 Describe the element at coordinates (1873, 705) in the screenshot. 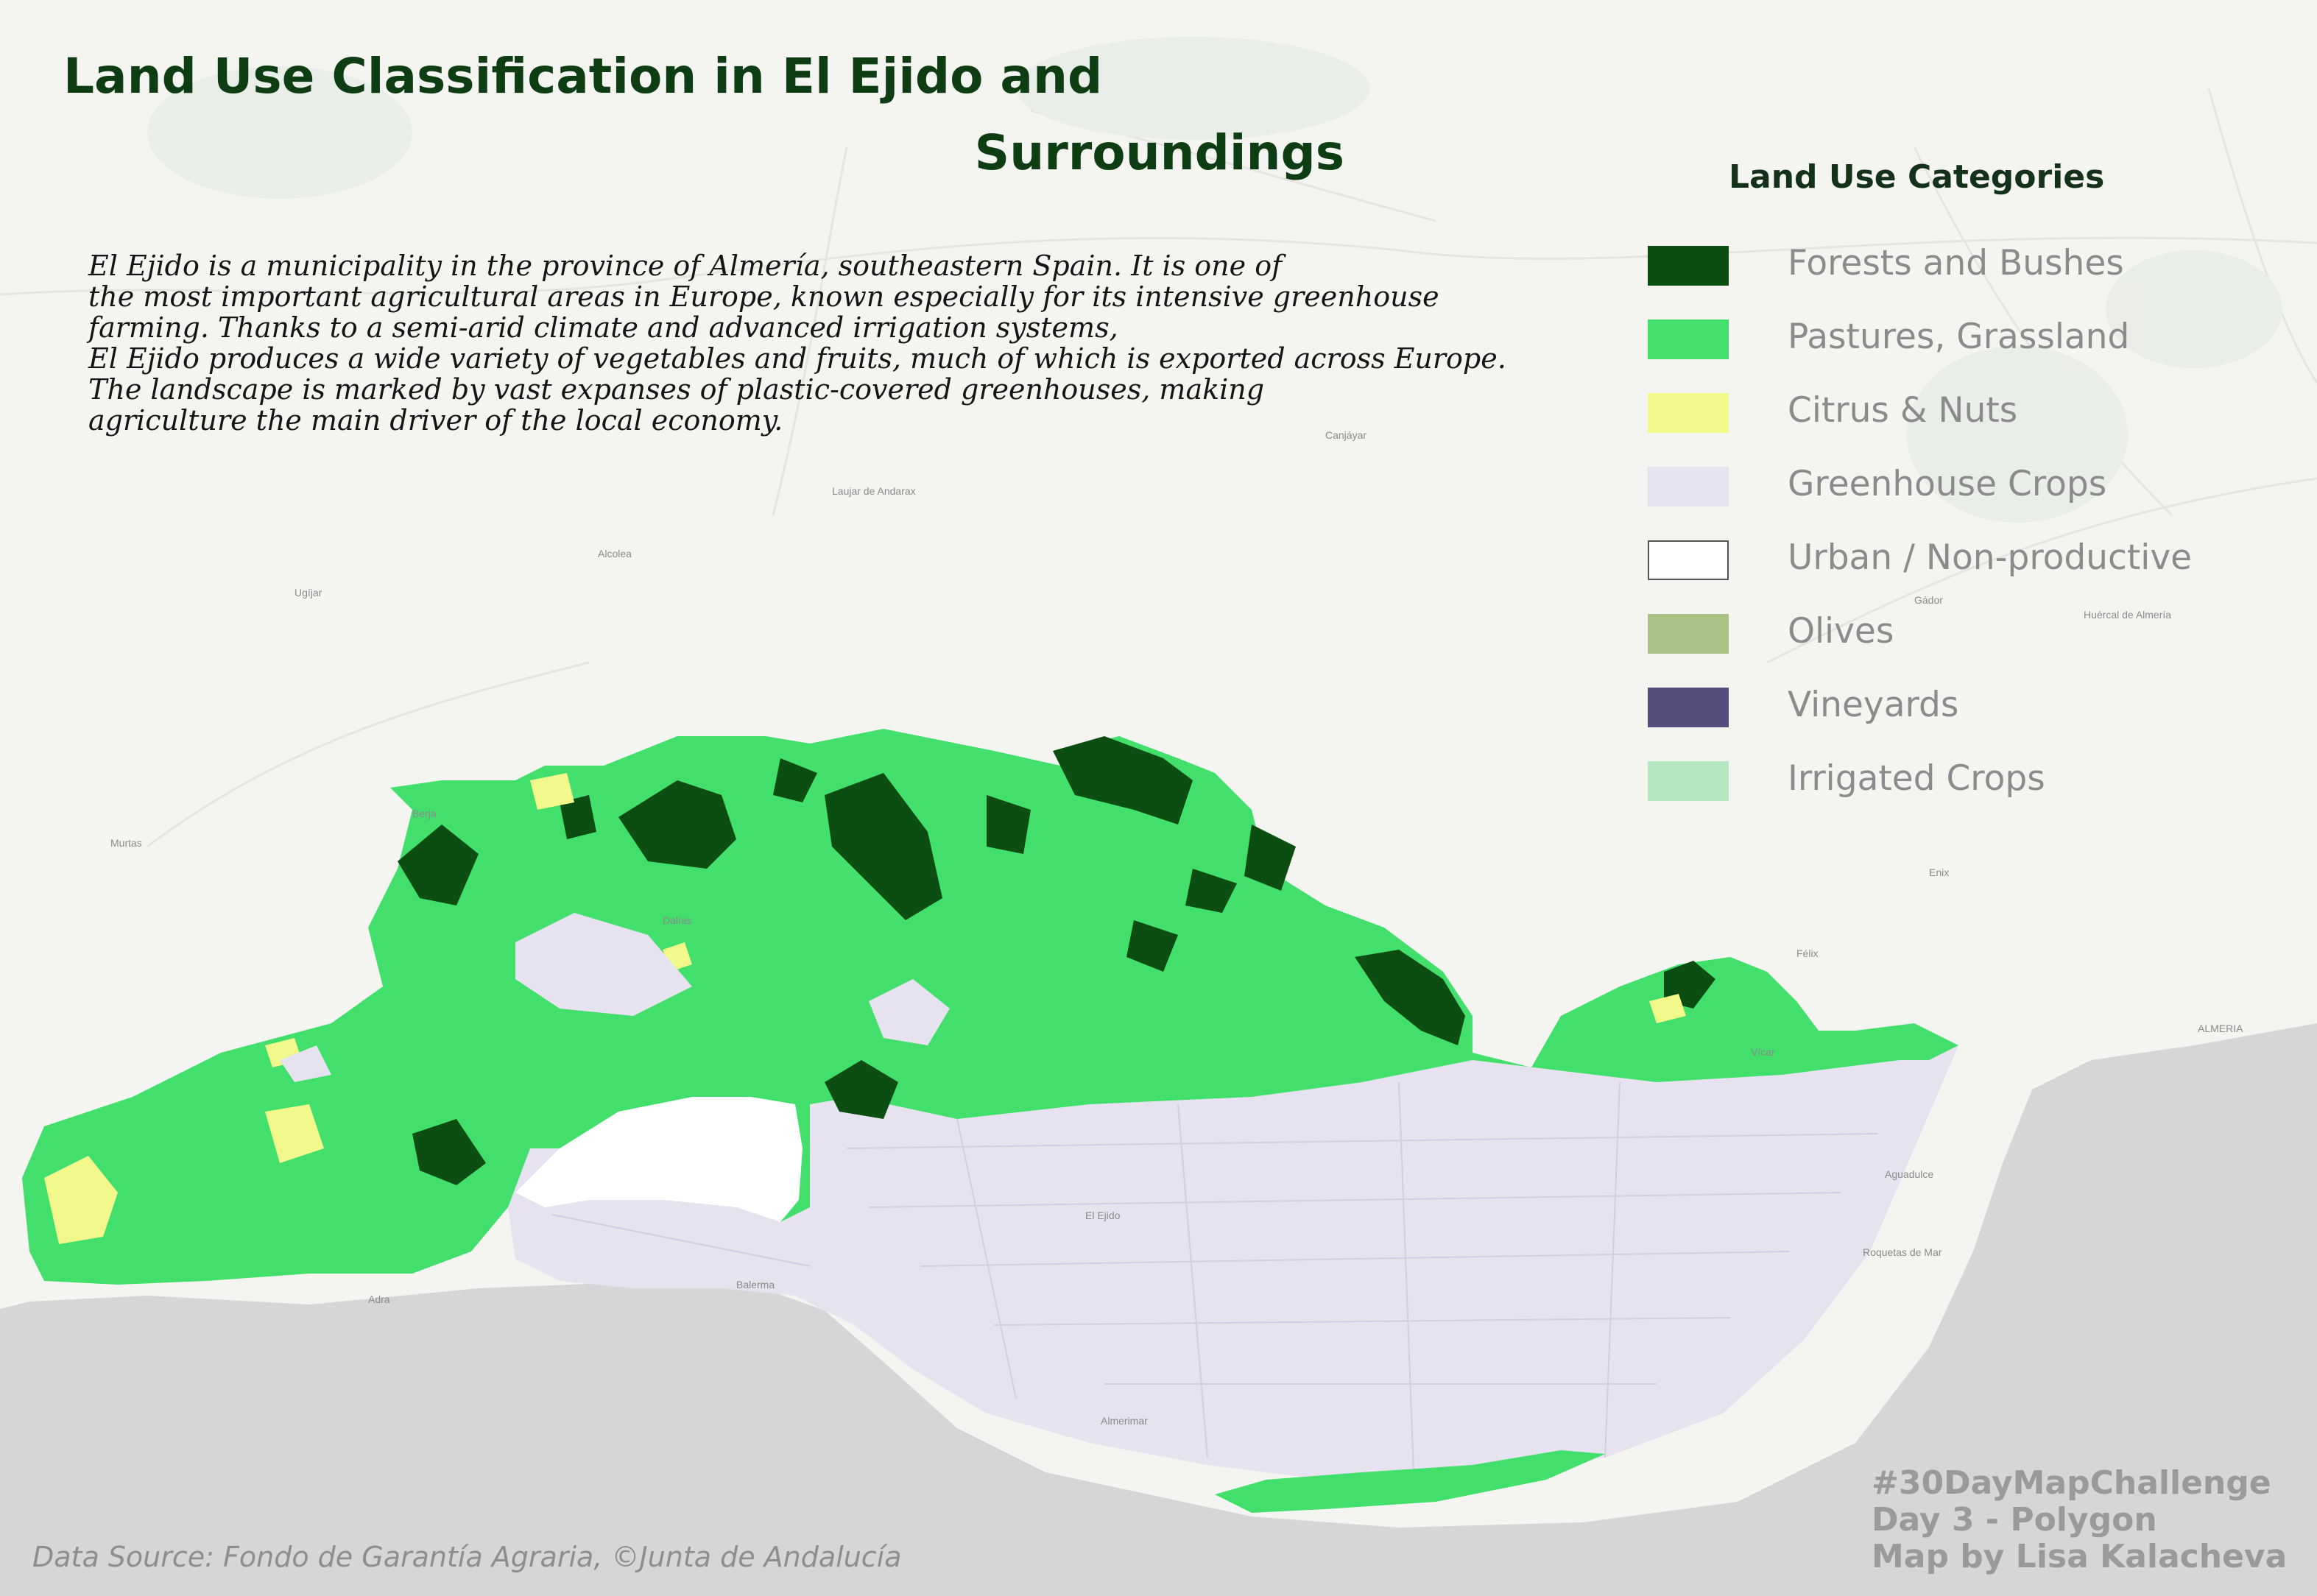

I see `legend-label: Vineyards` at that location.